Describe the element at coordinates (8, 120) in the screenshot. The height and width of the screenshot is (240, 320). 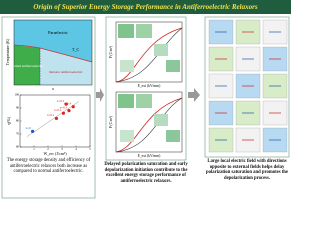
I see `axis-label: η(%)` at that location.